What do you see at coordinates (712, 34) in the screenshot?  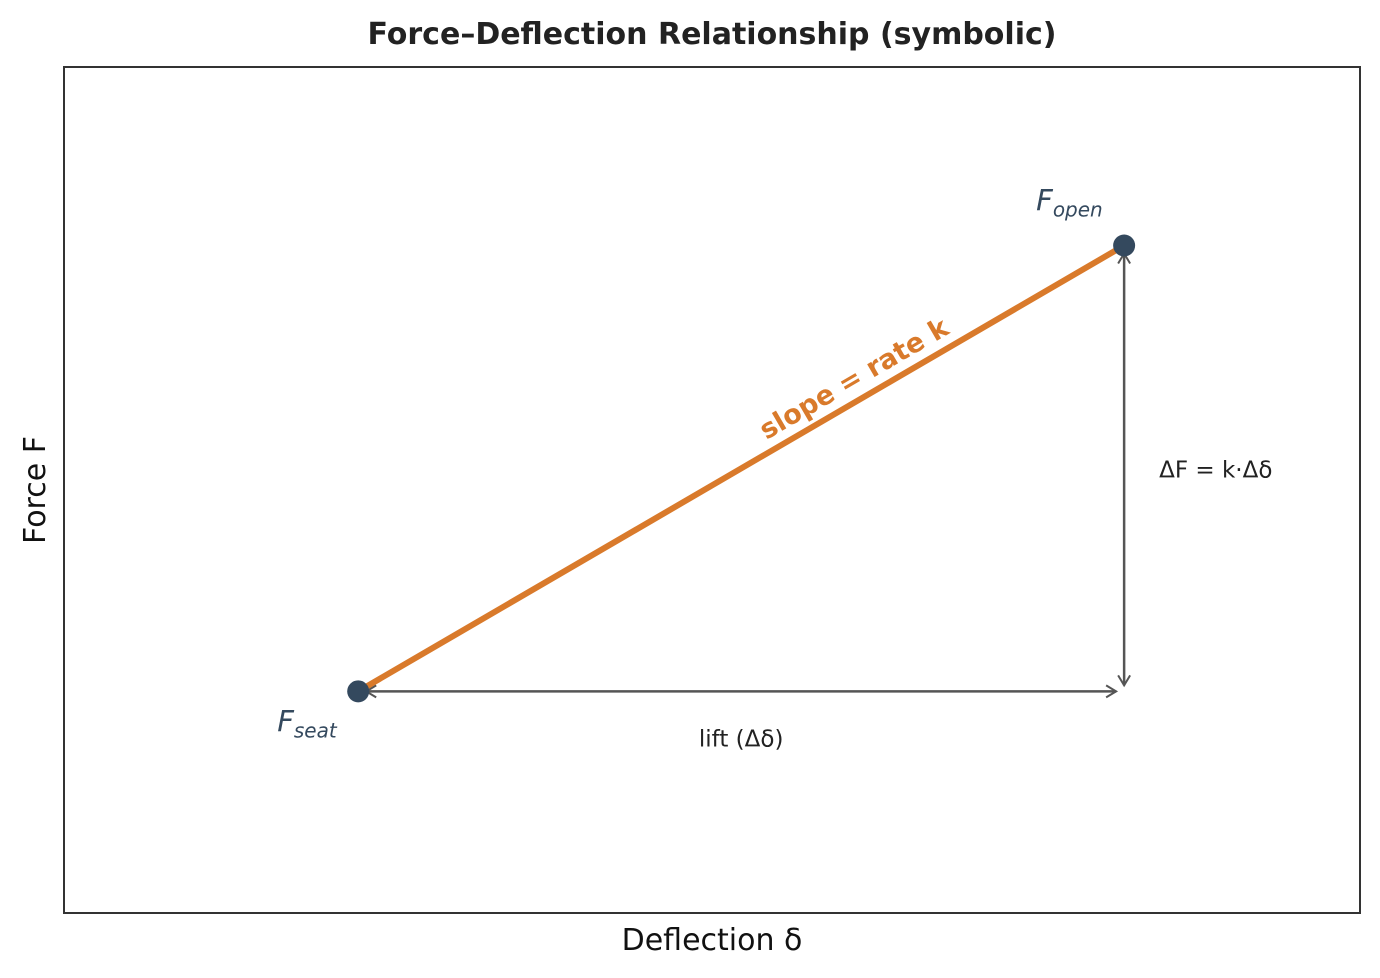 I see `chart-title: Force–Deflection Relationship (symbolic)` at bounding box center [712, 34].